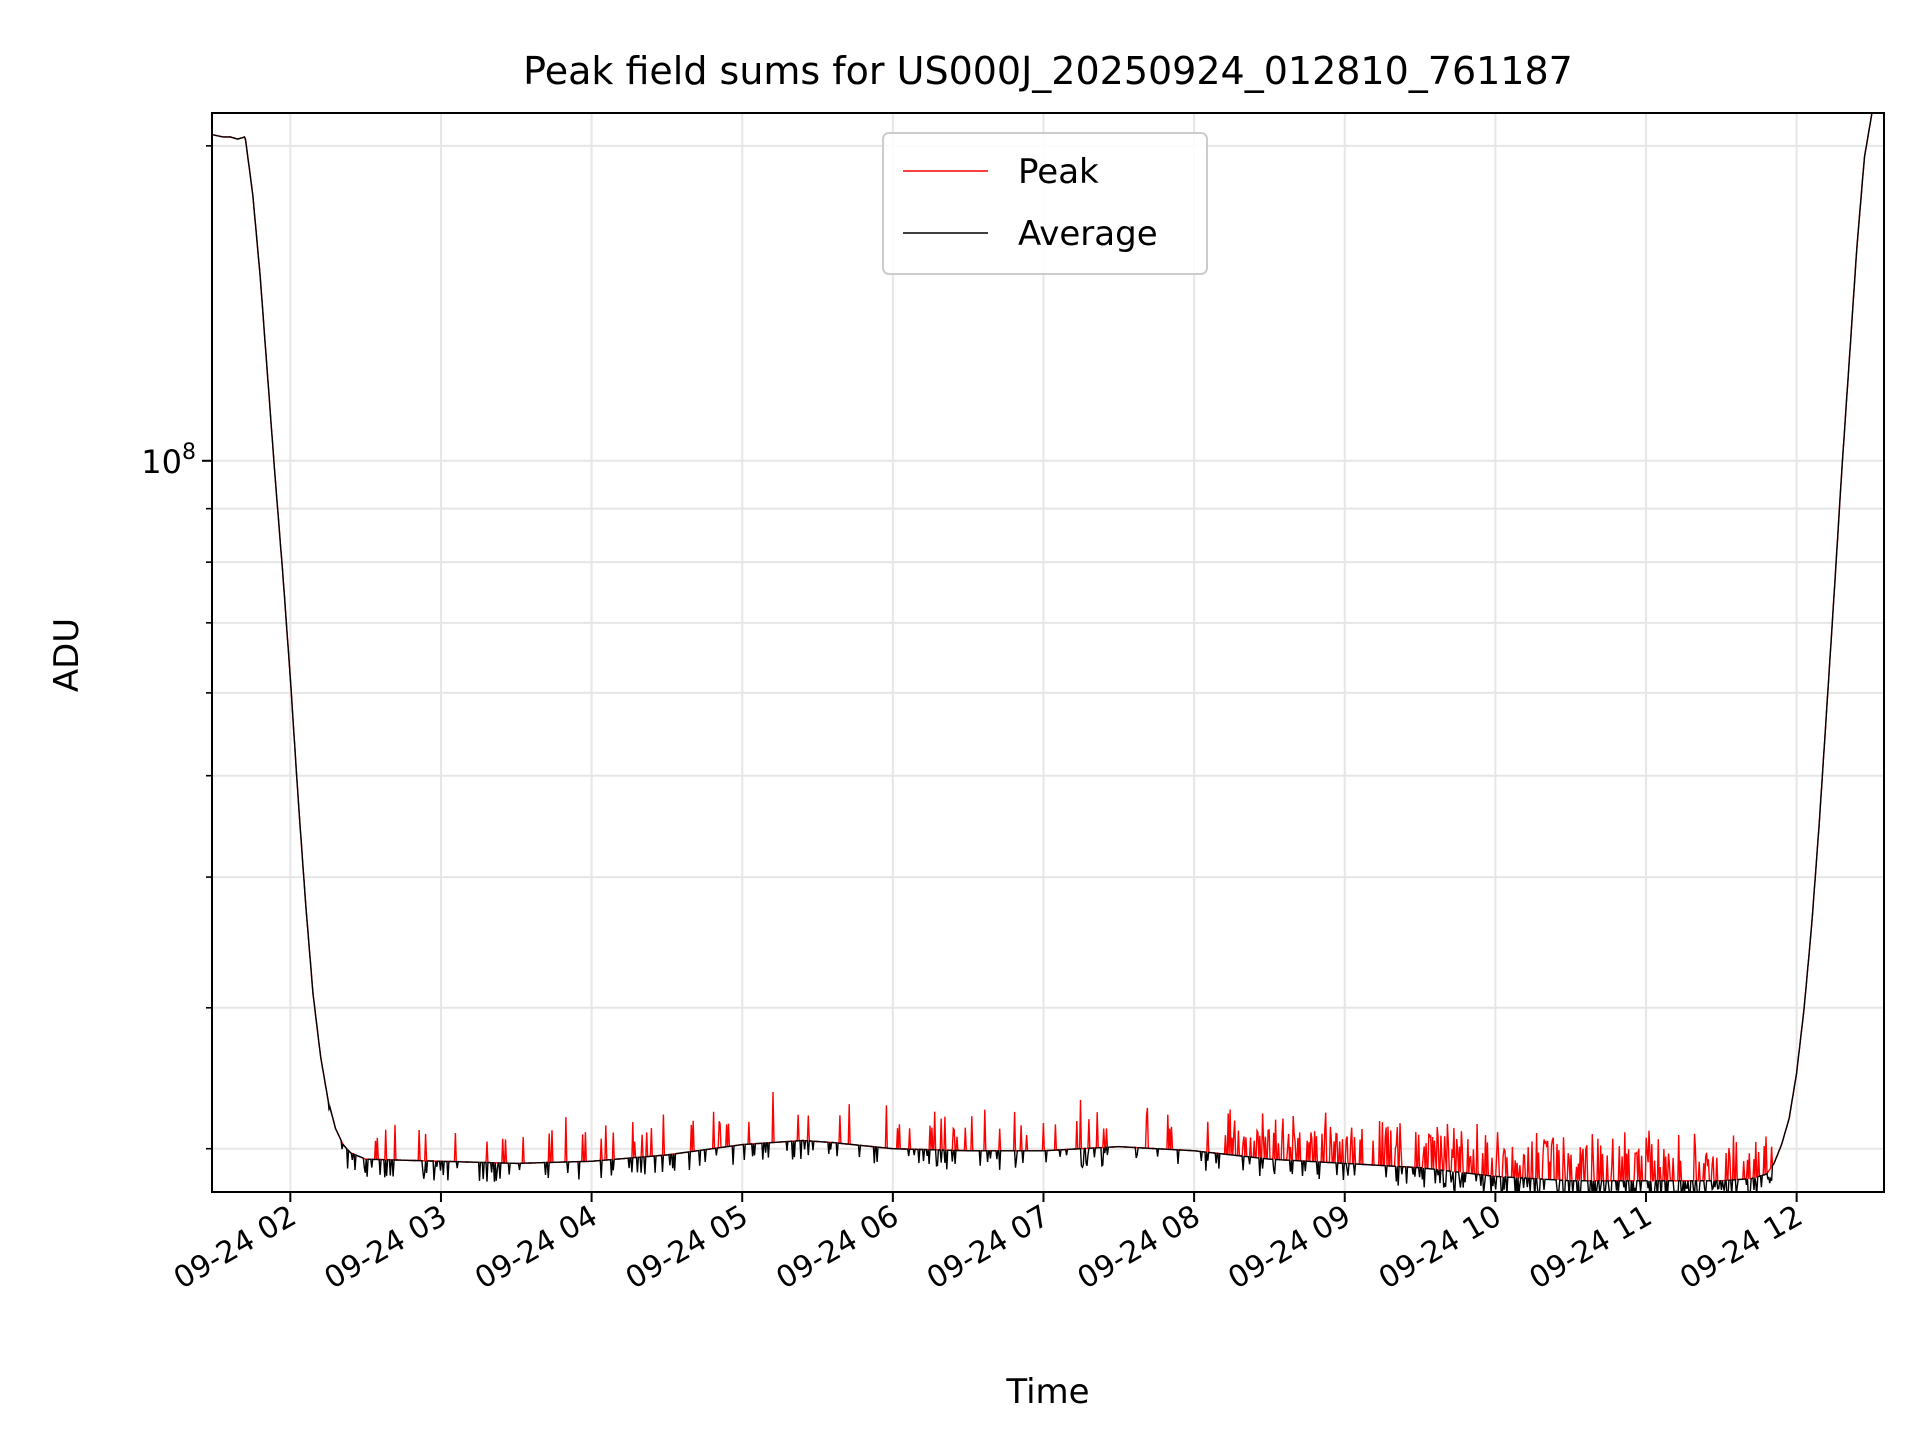 The height and width of the screenshot is (1440, 1920). What do you see at coordinates (161, 462) in the screenshot?
I see `y-tick-label-base: 10` at bounding box center [161, 462].